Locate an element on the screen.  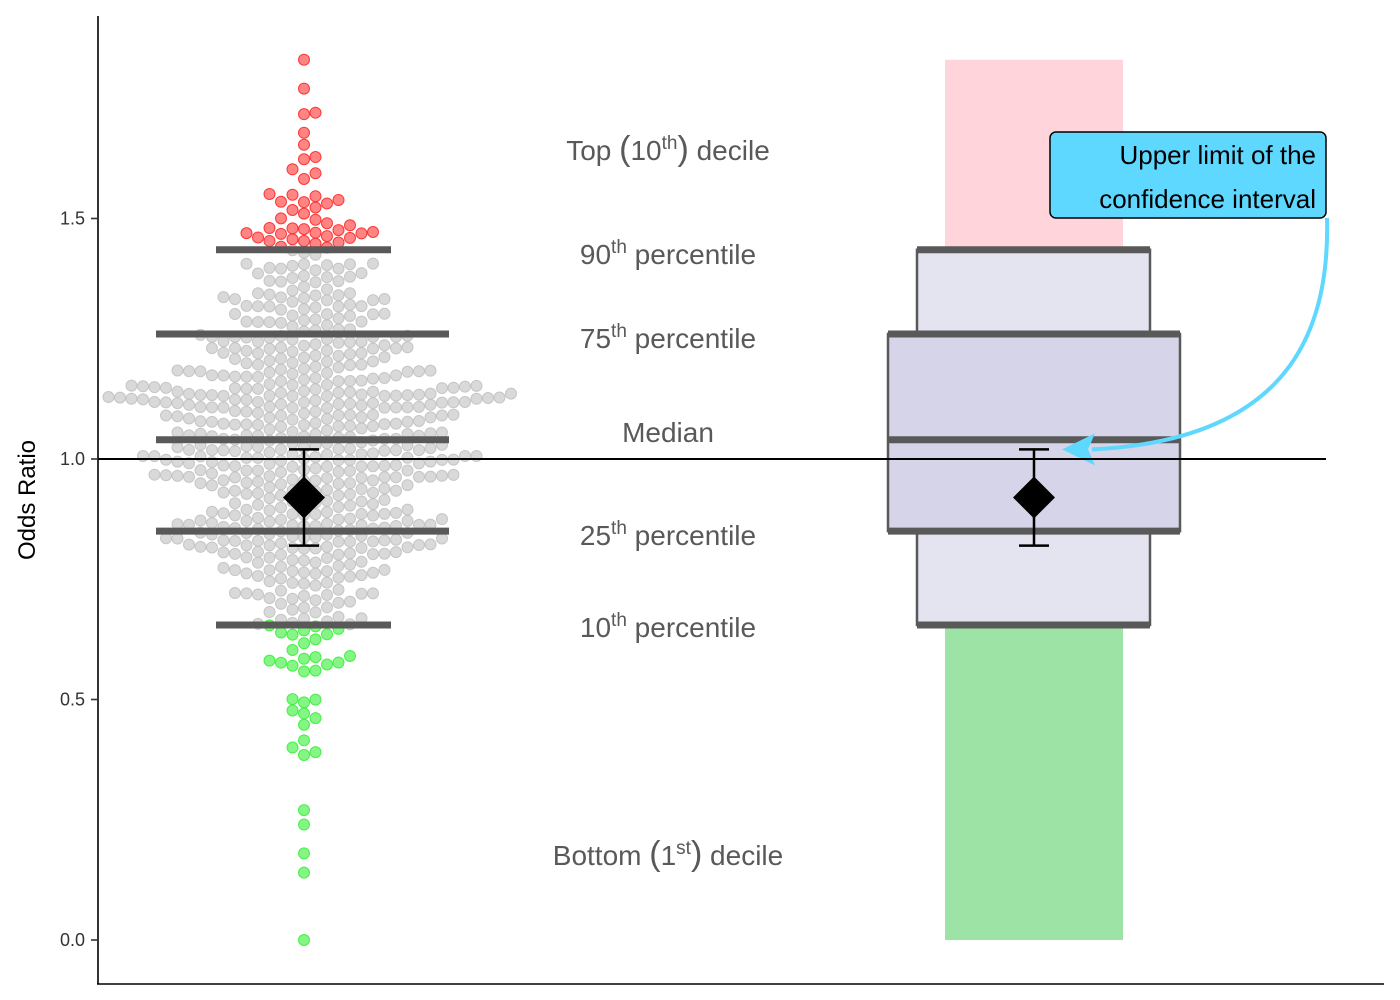
y-ticks: 0.0 0.5 1.0 1.5 is located at coordinates (79, 579).